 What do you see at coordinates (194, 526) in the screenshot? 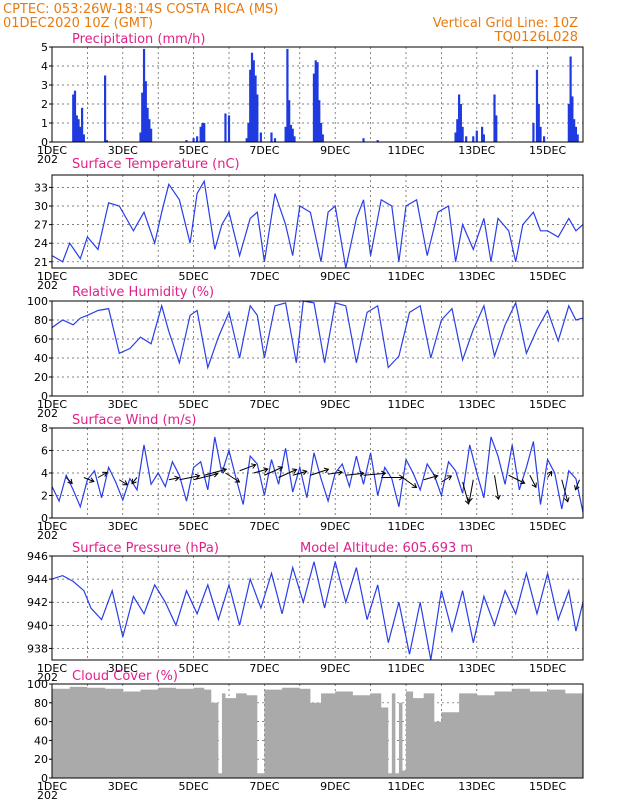
I see `wind-xtick-label: 5DEC` at bounding box center [194, 526].